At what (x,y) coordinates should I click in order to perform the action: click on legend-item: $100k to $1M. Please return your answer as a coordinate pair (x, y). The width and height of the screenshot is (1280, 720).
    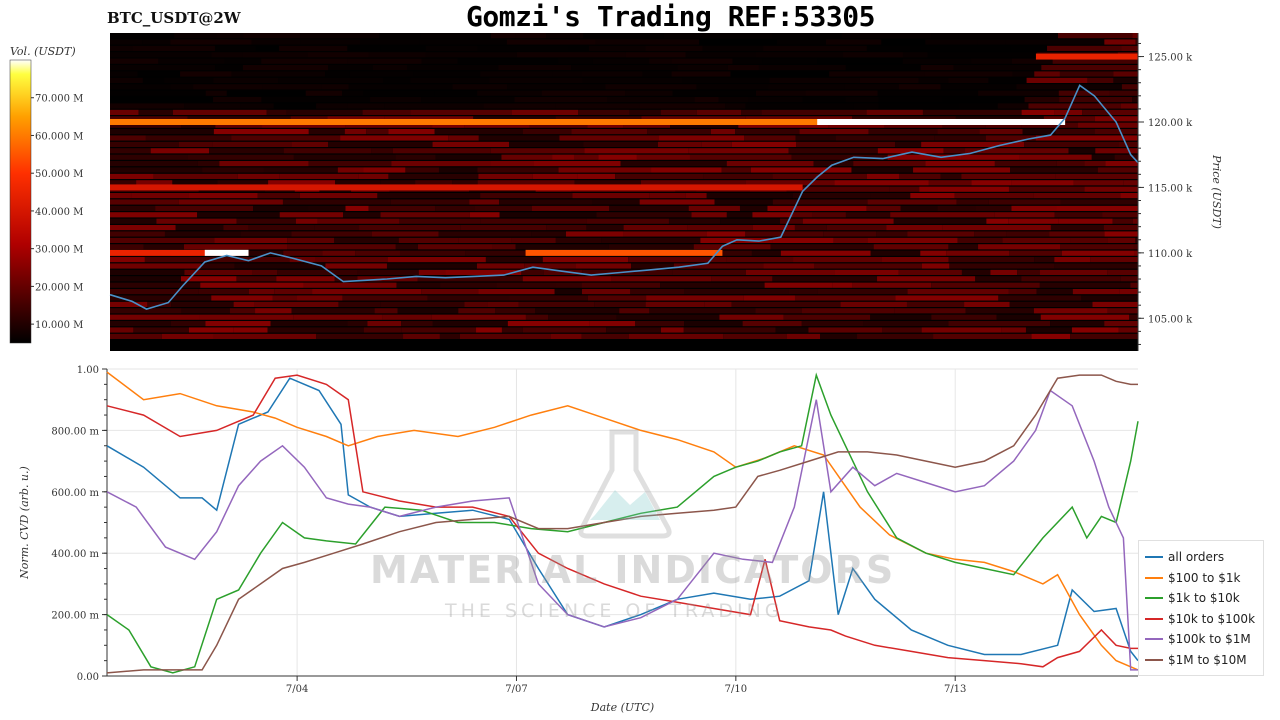
    Looking at the image, I should click on (1198, 639).